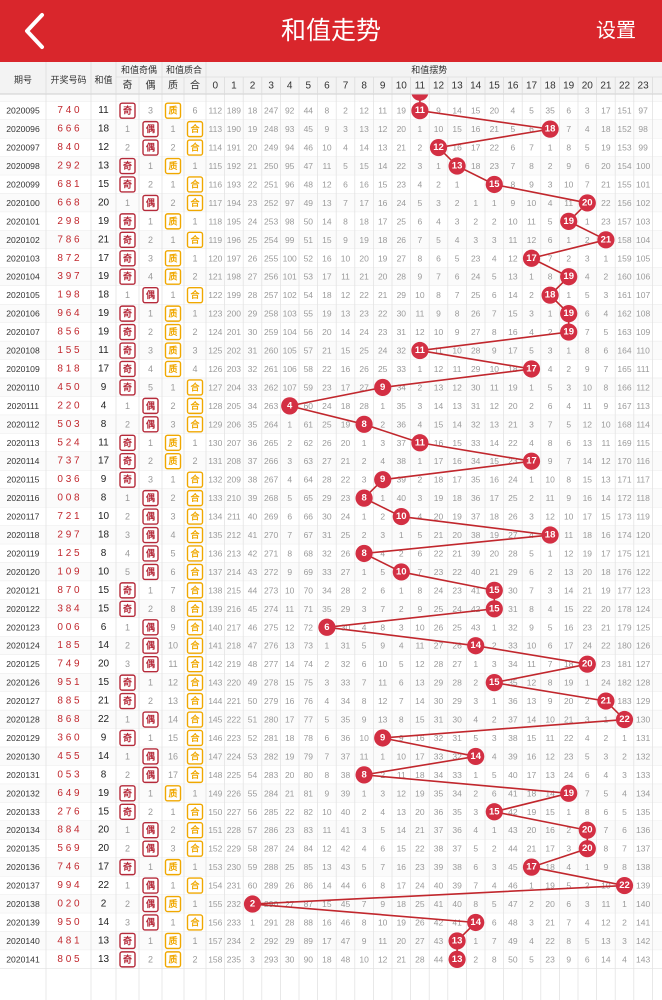  Describe the element at coordinates (494, 683) in the screenshot. I see `sum-ball` at that location.